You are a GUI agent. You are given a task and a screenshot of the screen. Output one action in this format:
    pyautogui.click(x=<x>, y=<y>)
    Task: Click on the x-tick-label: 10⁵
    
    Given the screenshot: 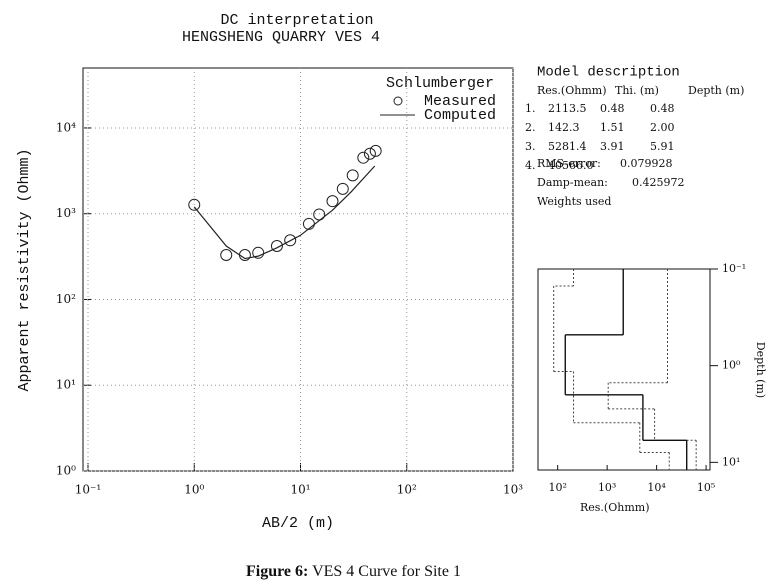 What is the action you would take?
    pyautogui.click(x=706, y=487)
    